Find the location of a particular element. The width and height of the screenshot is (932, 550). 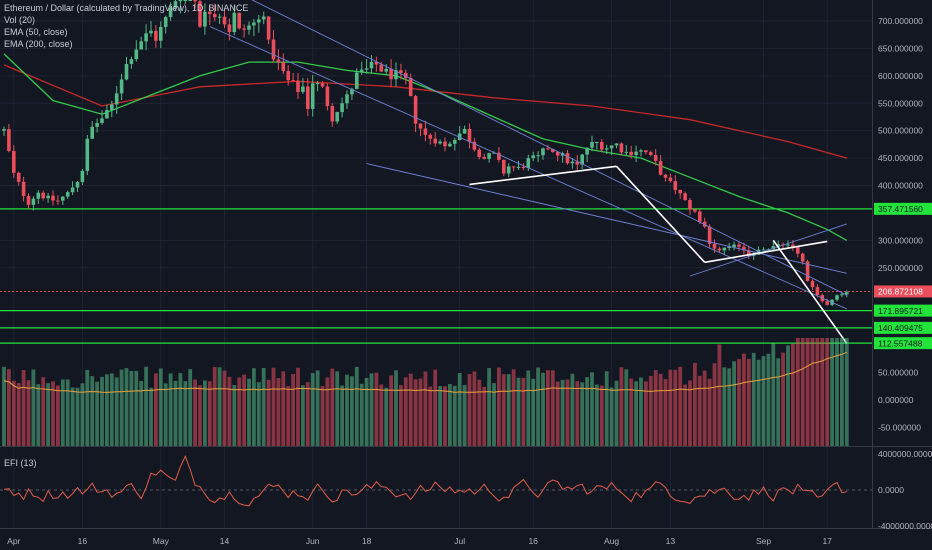

volume-ma-line is located at coordinates (425, 372).